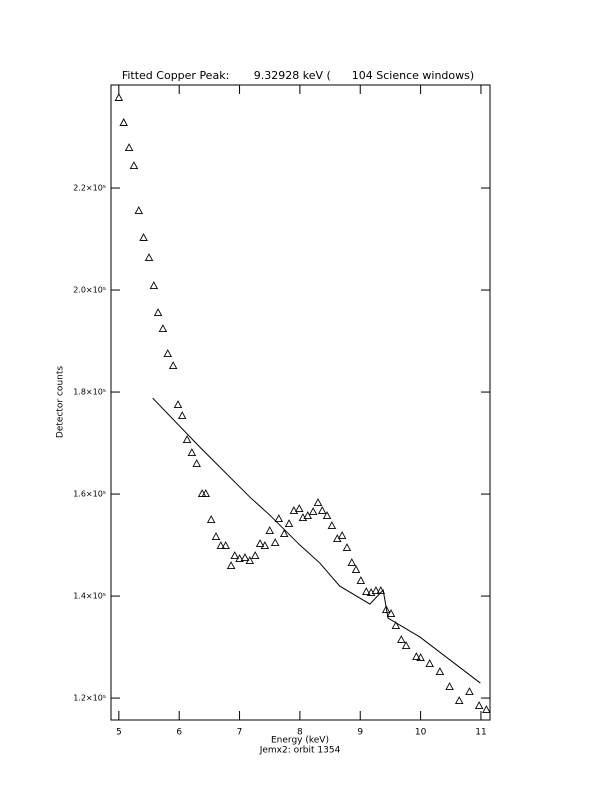 This screenshot has width=612, height=792. What do you see at coordinates (89, 392) in the screenshot?
I see `y-tick-label: 1.8×10⁵` at bounding box center [89, 392].